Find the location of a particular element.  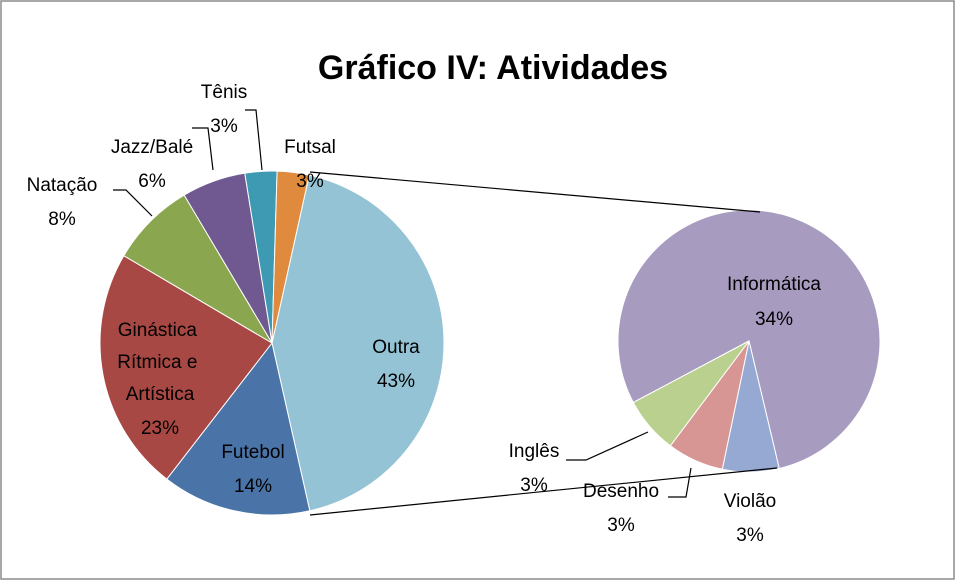

slice-value-label: 34% is located at coordinates (774, 319).